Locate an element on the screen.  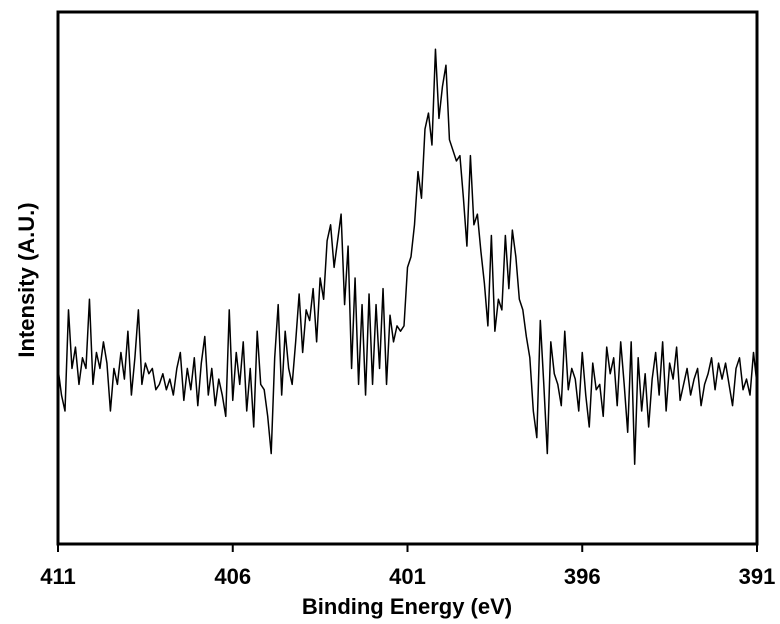
x-tick-label: 391 is located at coordinates (757, 576).